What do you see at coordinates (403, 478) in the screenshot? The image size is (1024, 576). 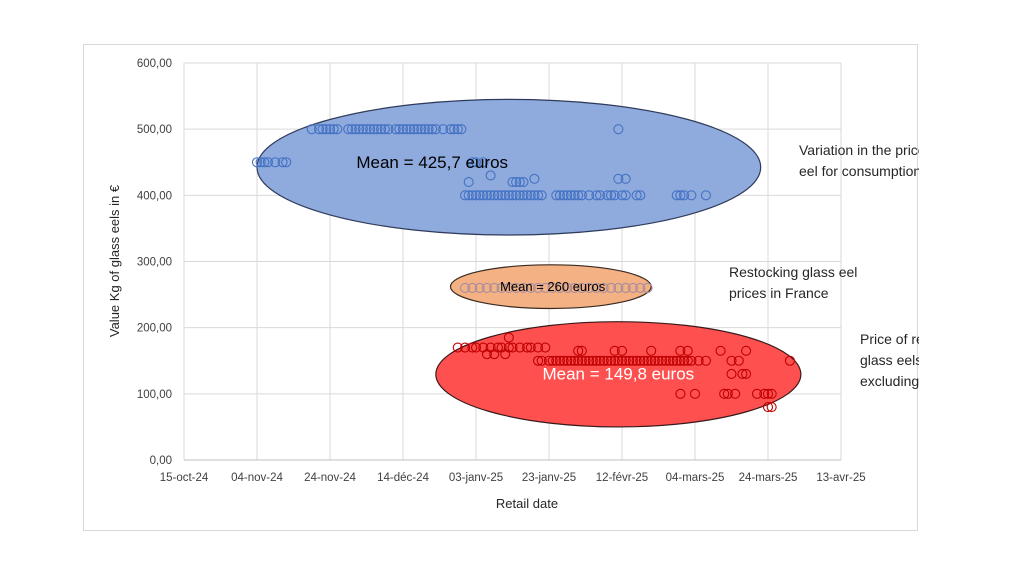 I see `x-tick-label: 14-déc-24` at bounding box center [403, 478].